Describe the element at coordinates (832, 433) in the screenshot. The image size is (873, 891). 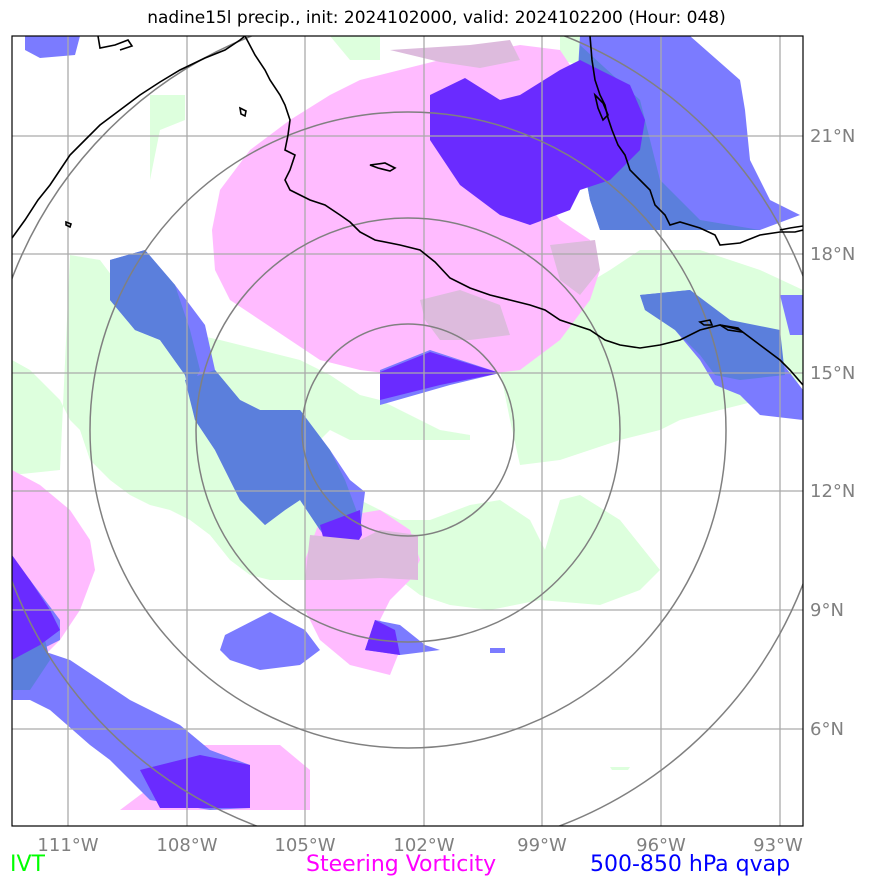
I see `lat-tick-labels: 21°N 18°N 15°N 12°N 9°N 6°N` at that location.